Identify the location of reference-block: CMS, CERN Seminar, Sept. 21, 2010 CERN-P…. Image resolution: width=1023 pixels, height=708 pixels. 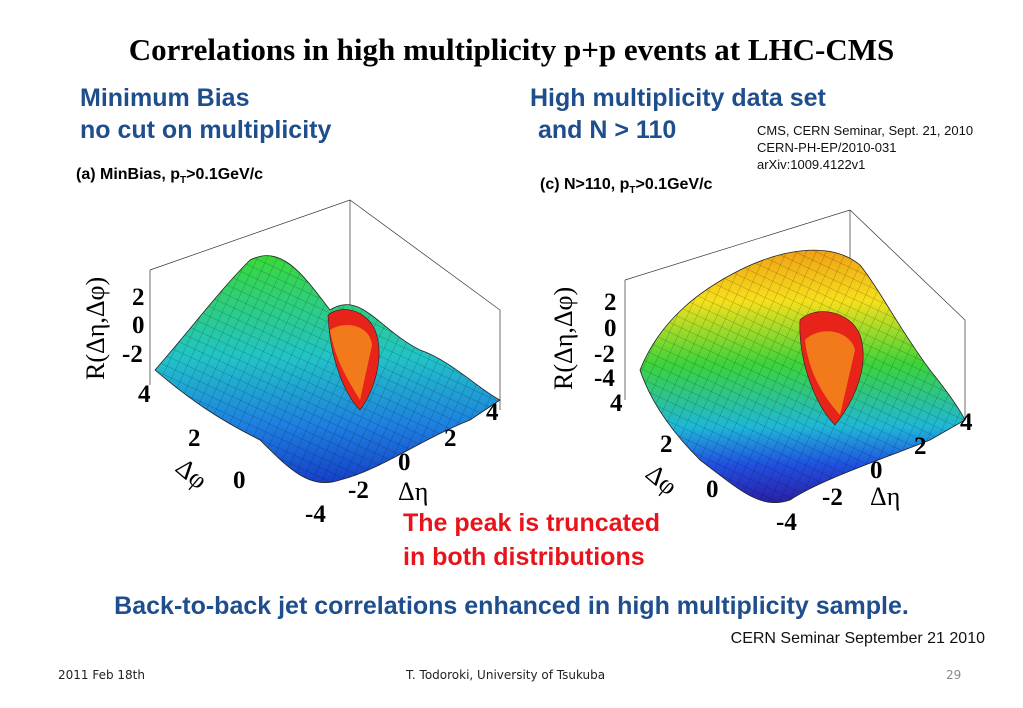
(865, 147).